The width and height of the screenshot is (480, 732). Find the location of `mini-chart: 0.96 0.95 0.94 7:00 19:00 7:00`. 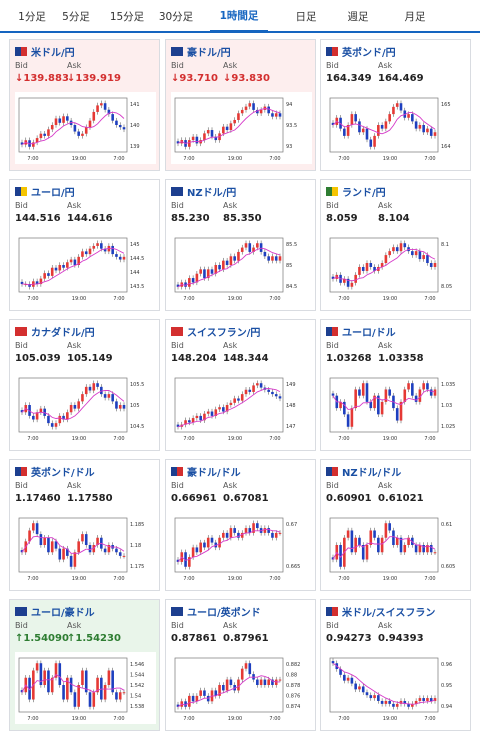

mini-chart: 0.96 0.95 0.94 7:00 19:00 7:00 is located at coordinates (396, 688).